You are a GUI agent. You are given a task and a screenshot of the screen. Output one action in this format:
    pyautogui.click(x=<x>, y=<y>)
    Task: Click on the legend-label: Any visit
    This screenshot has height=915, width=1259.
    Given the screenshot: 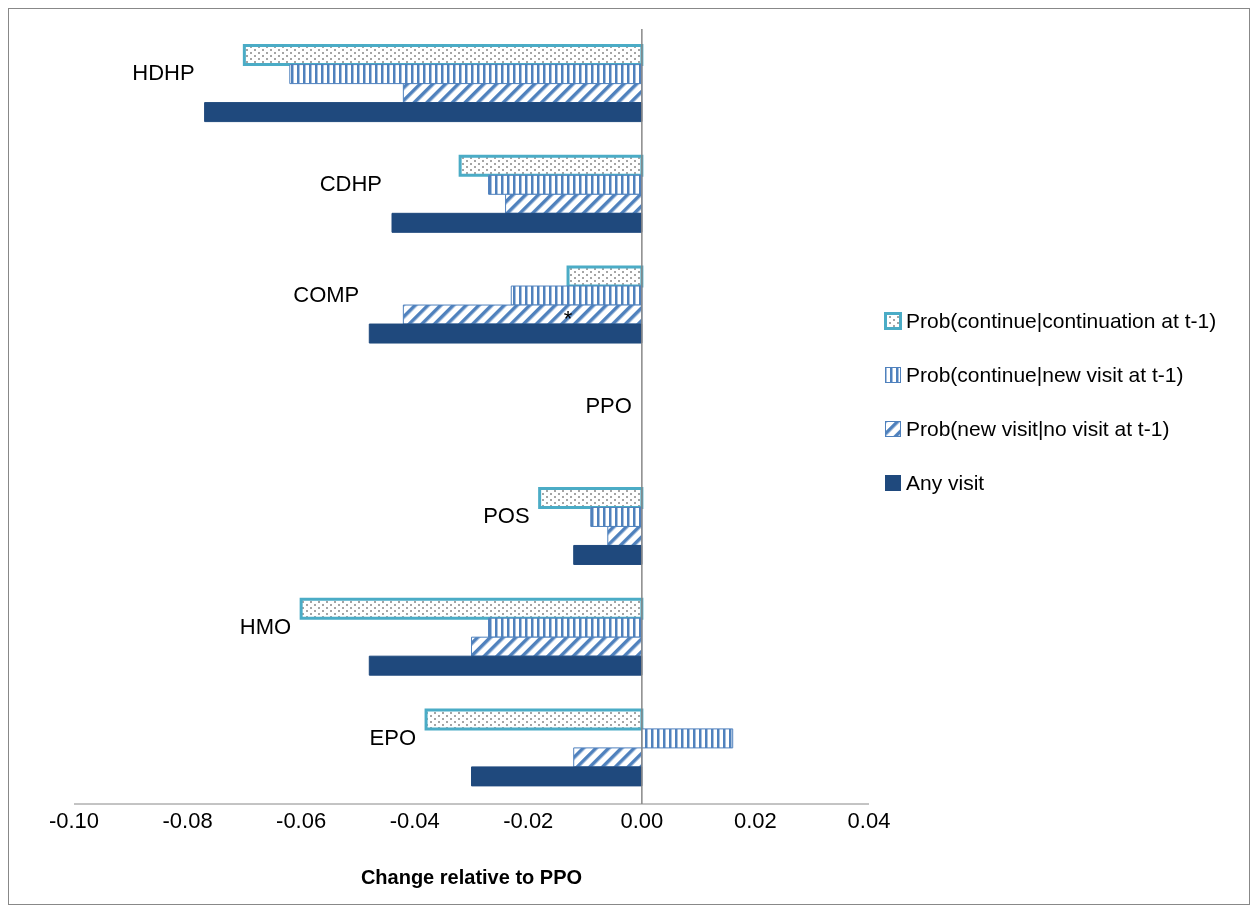 What is the action you would take?
    pyautogui.click(x=945, y=483)
    